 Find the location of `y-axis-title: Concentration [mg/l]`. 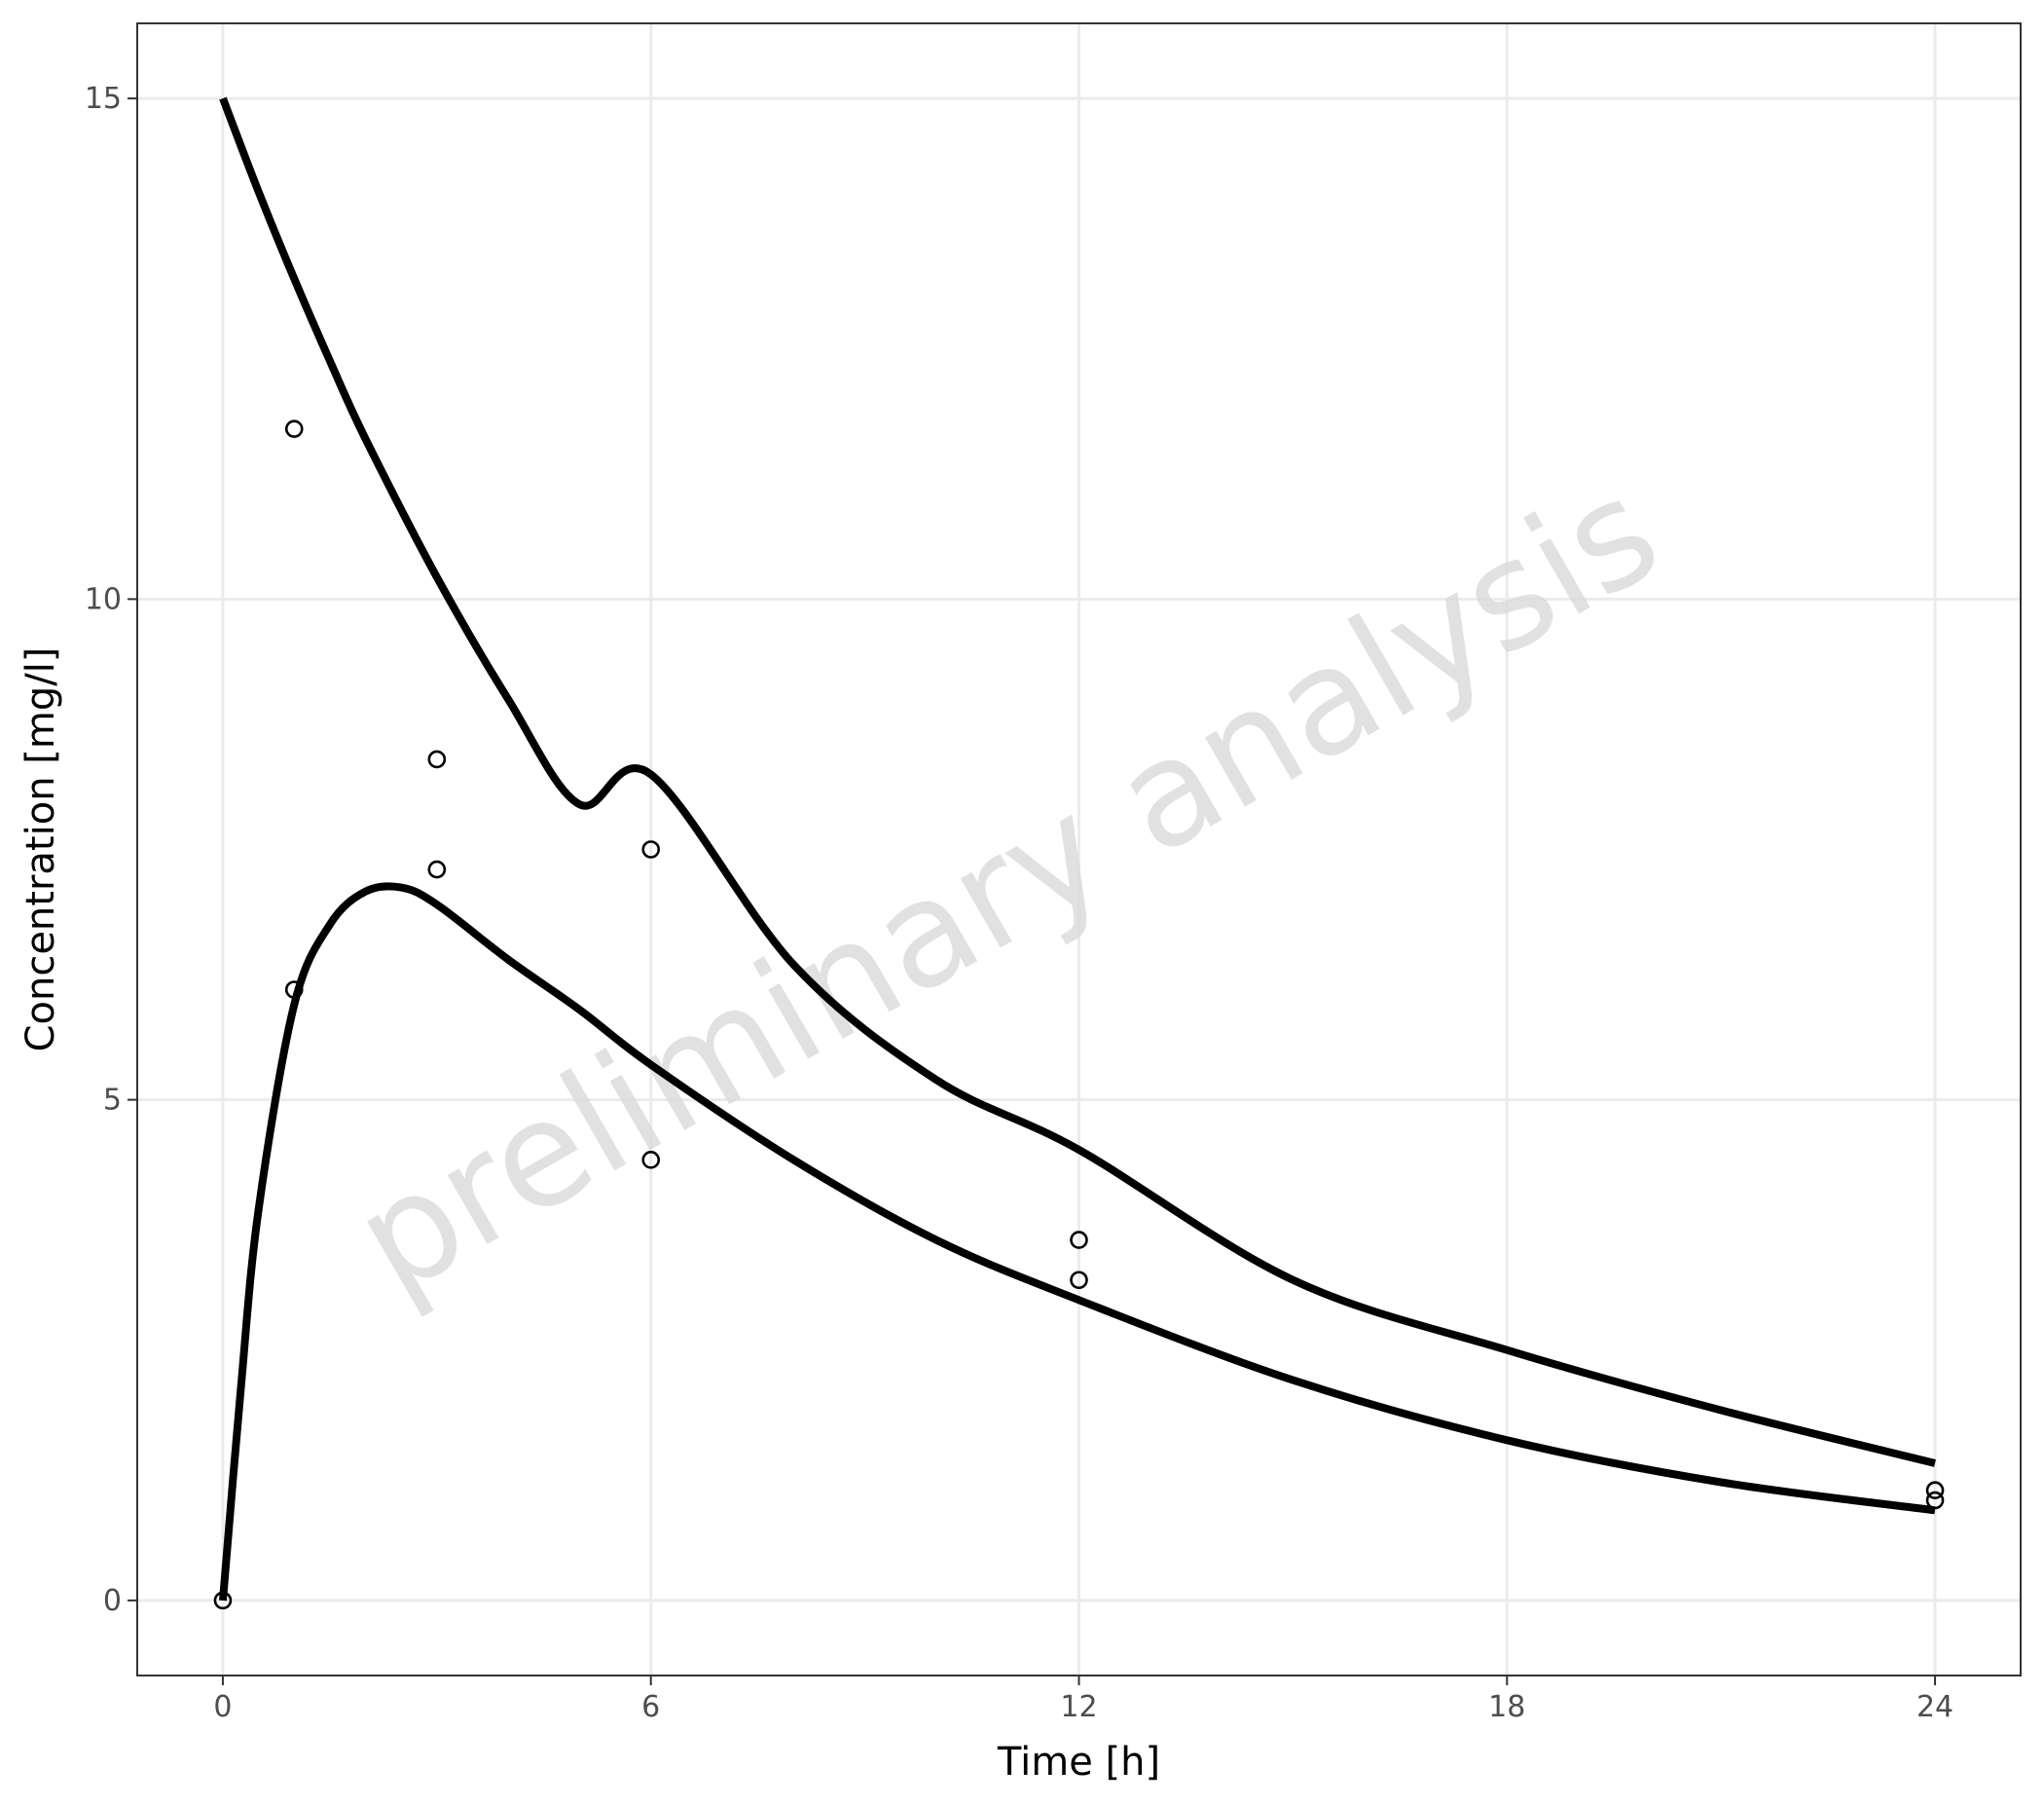

y-axis-title: Concentration [mg/l] is located at coordinates (41, 850).